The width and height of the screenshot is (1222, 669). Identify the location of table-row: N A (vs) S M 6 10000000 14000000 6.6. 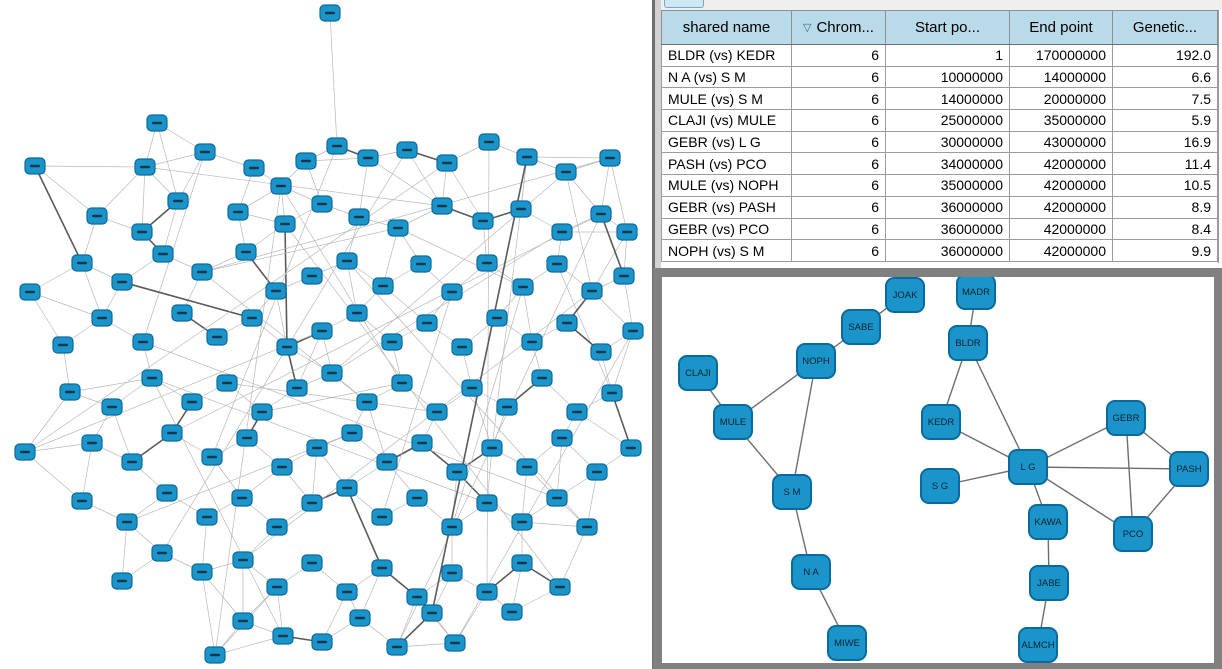
(939, 77).